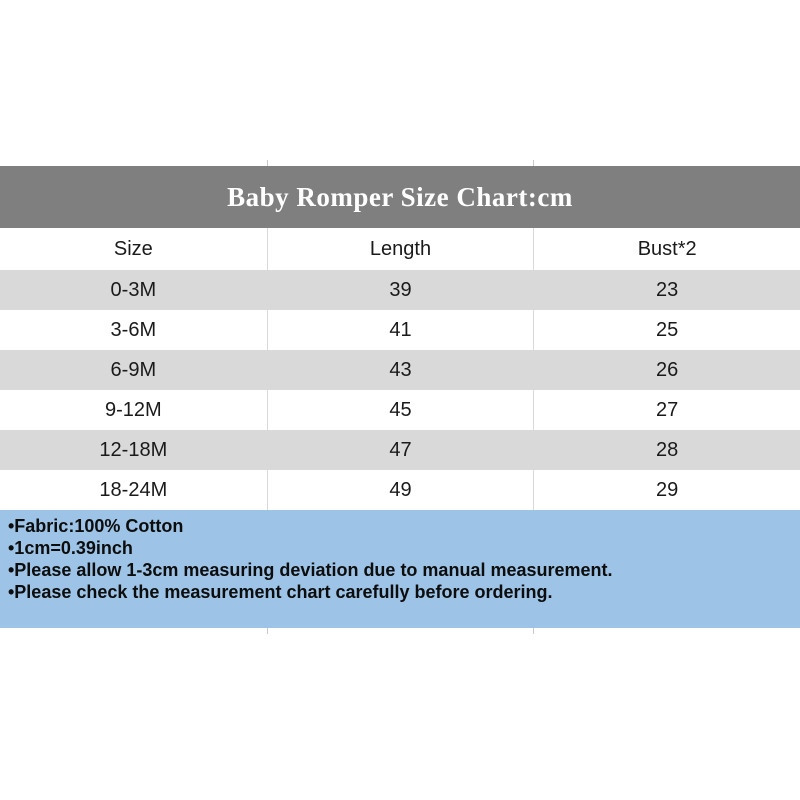  I want to click on table-row: 9-12M 45 27, so click(400, 410).